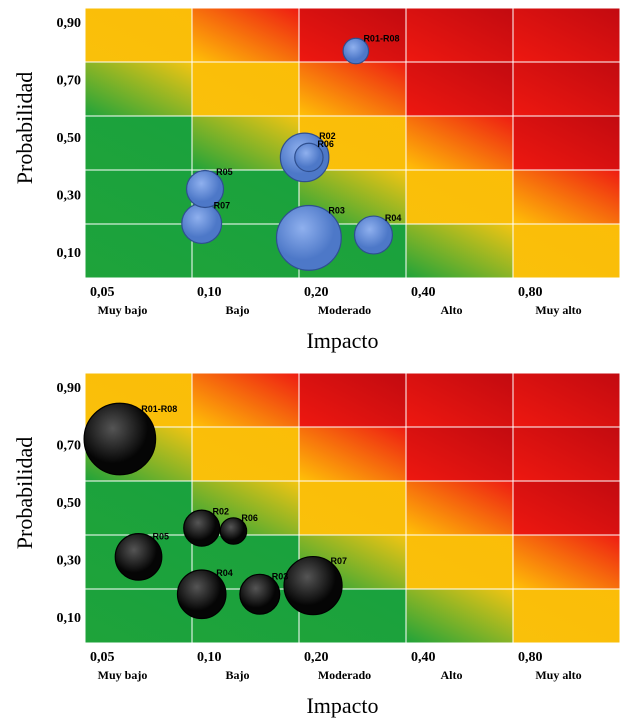 Image resolution: width=620 pixels, height=725 pixels. What do you see at coordinates (313, 585) in the screenshot?
I see `risk-bubble-r07` at bounding box center [313, 585].